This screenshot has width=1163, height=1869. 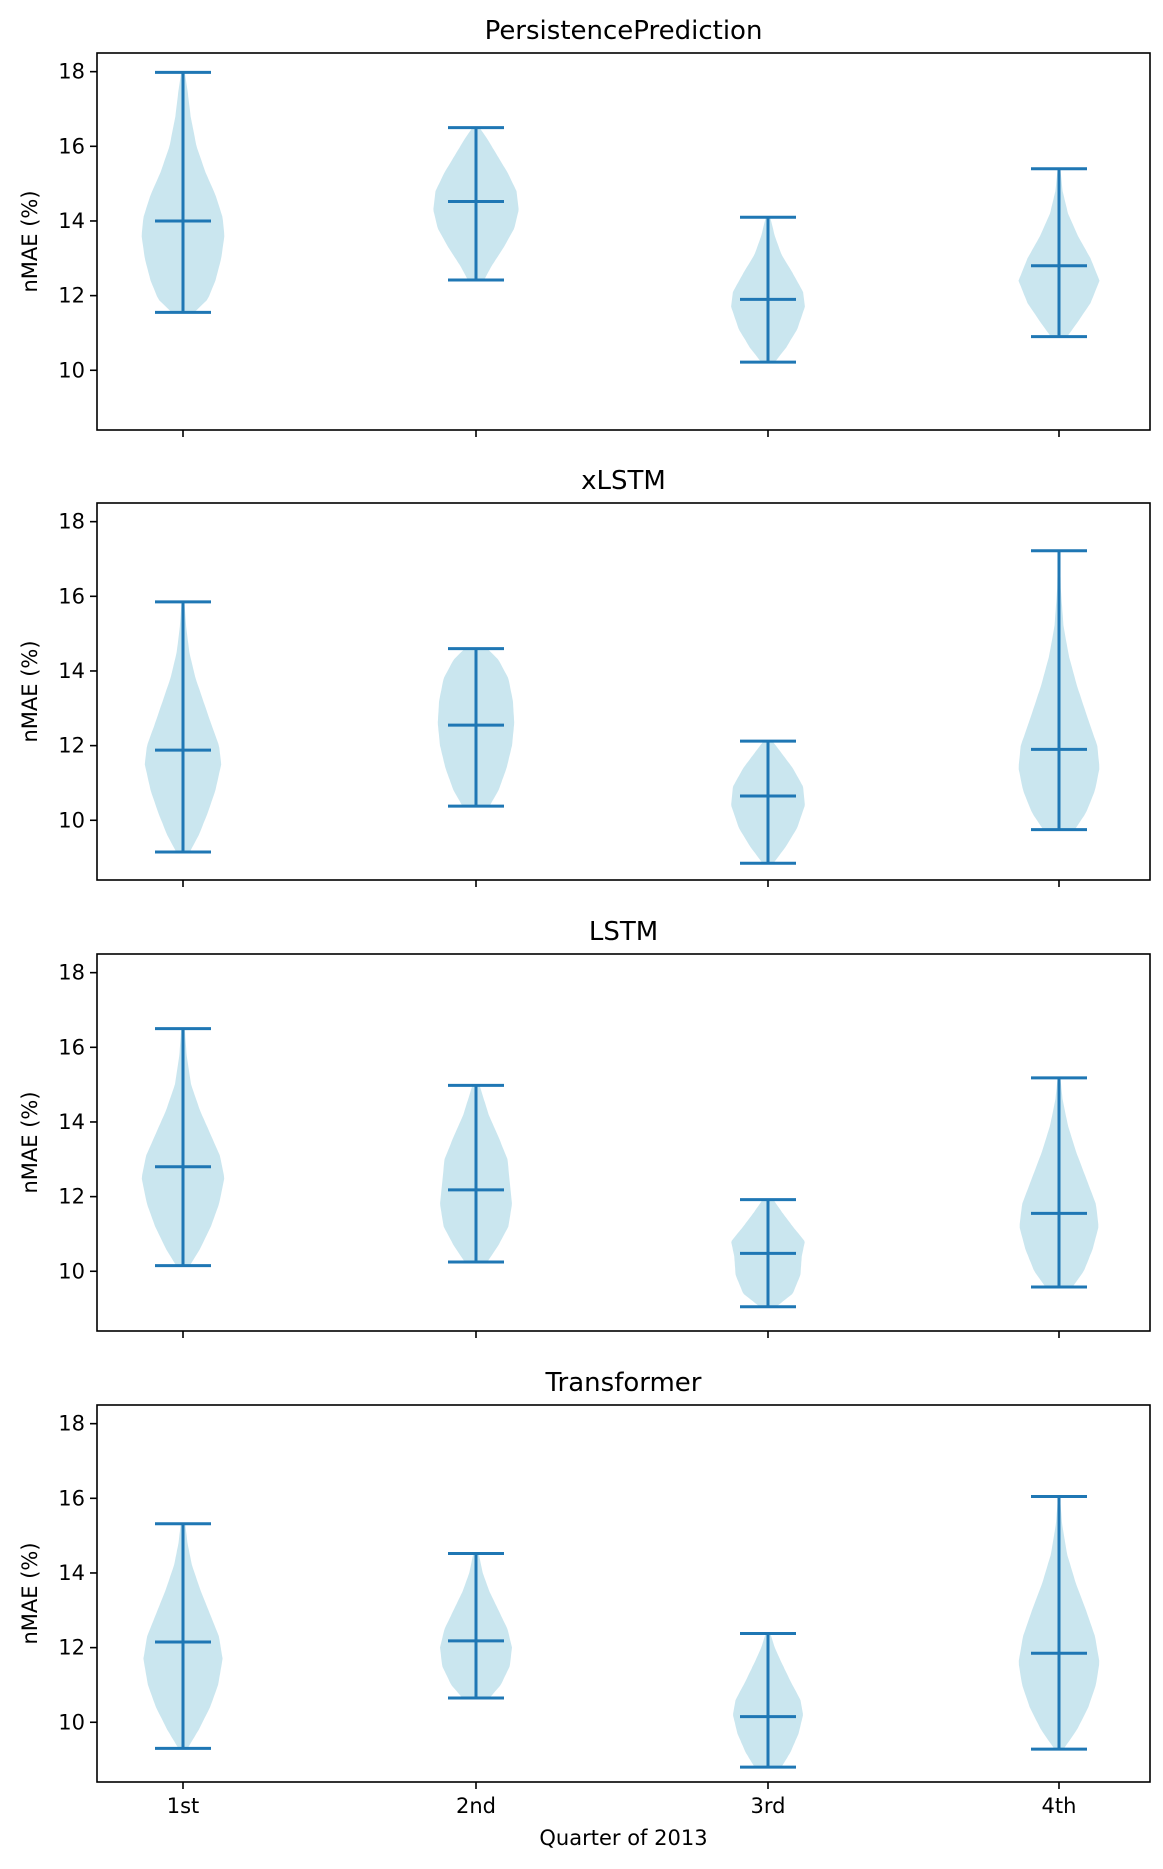 I want to click on panel-title: PersistencePrediction, so click(x=624, y=31).